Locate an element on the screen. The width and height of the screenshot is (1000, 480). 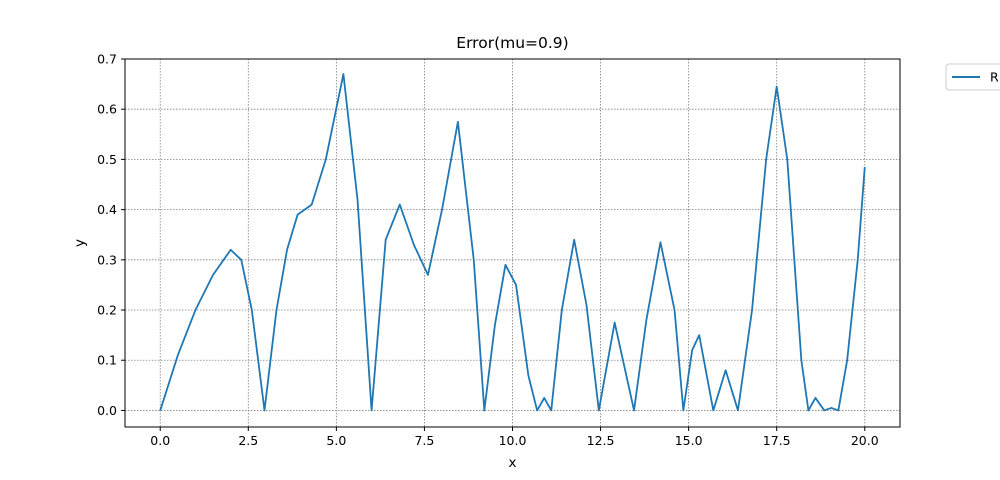
y-tick-label: 0.4 is located at coordinates (107, 209).